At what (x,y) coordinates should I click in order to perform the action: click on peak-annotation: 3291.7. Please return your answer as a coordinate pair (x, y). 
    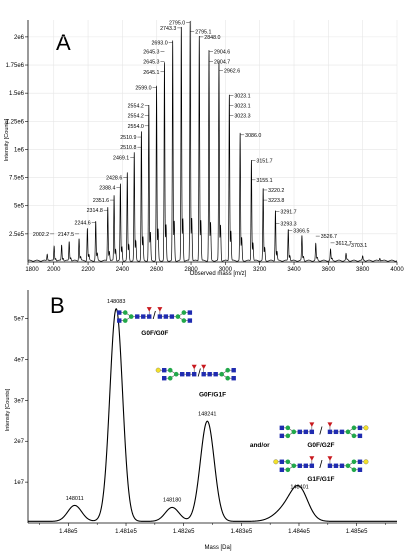
    Looking at the image, I should click on (286, 212).